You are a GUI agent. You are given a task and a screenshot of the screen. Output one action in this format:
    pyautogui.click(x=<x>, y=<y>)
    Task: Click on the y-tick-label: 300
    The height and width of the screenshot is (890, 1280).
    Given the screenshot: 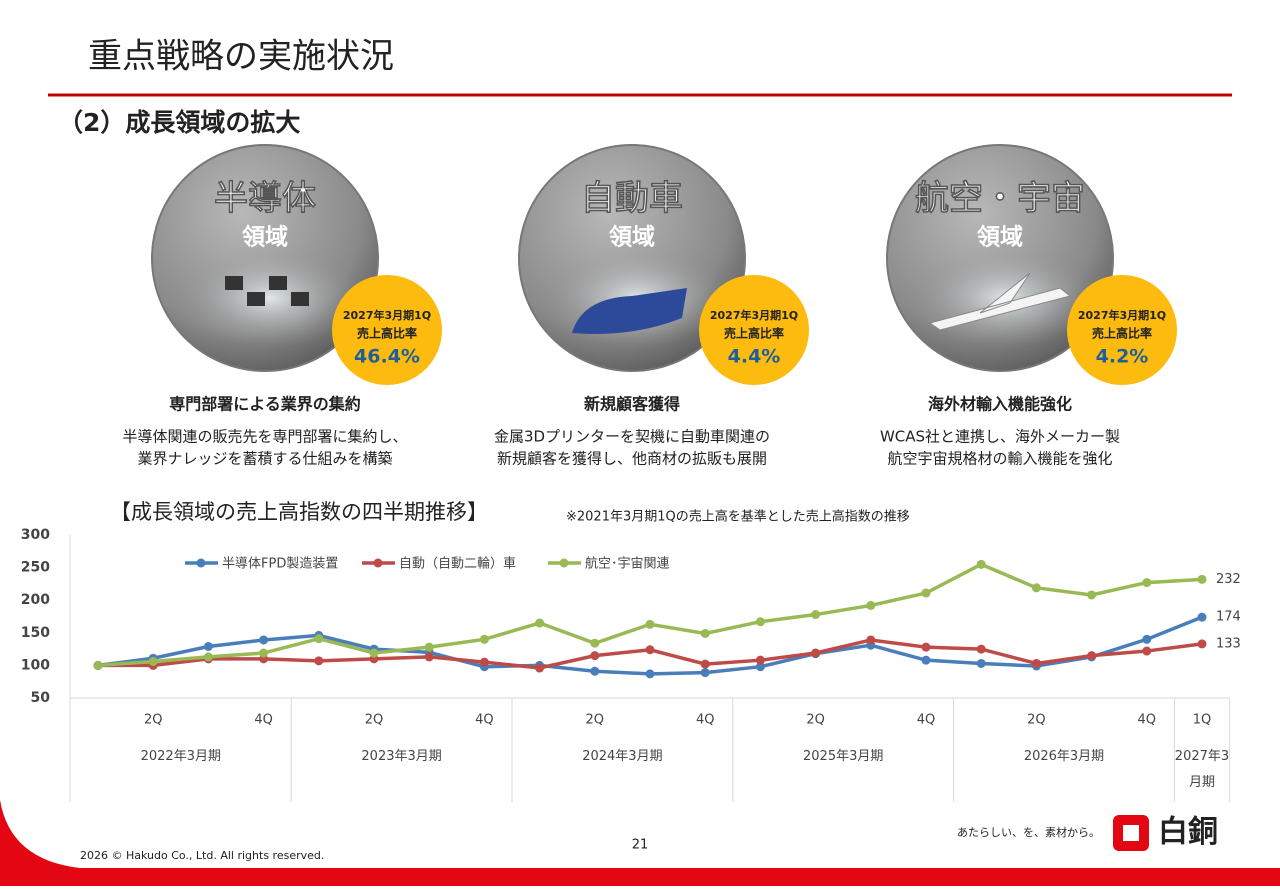 What is the action you would take?
    pyautogui.click(x=35, y=535)
    